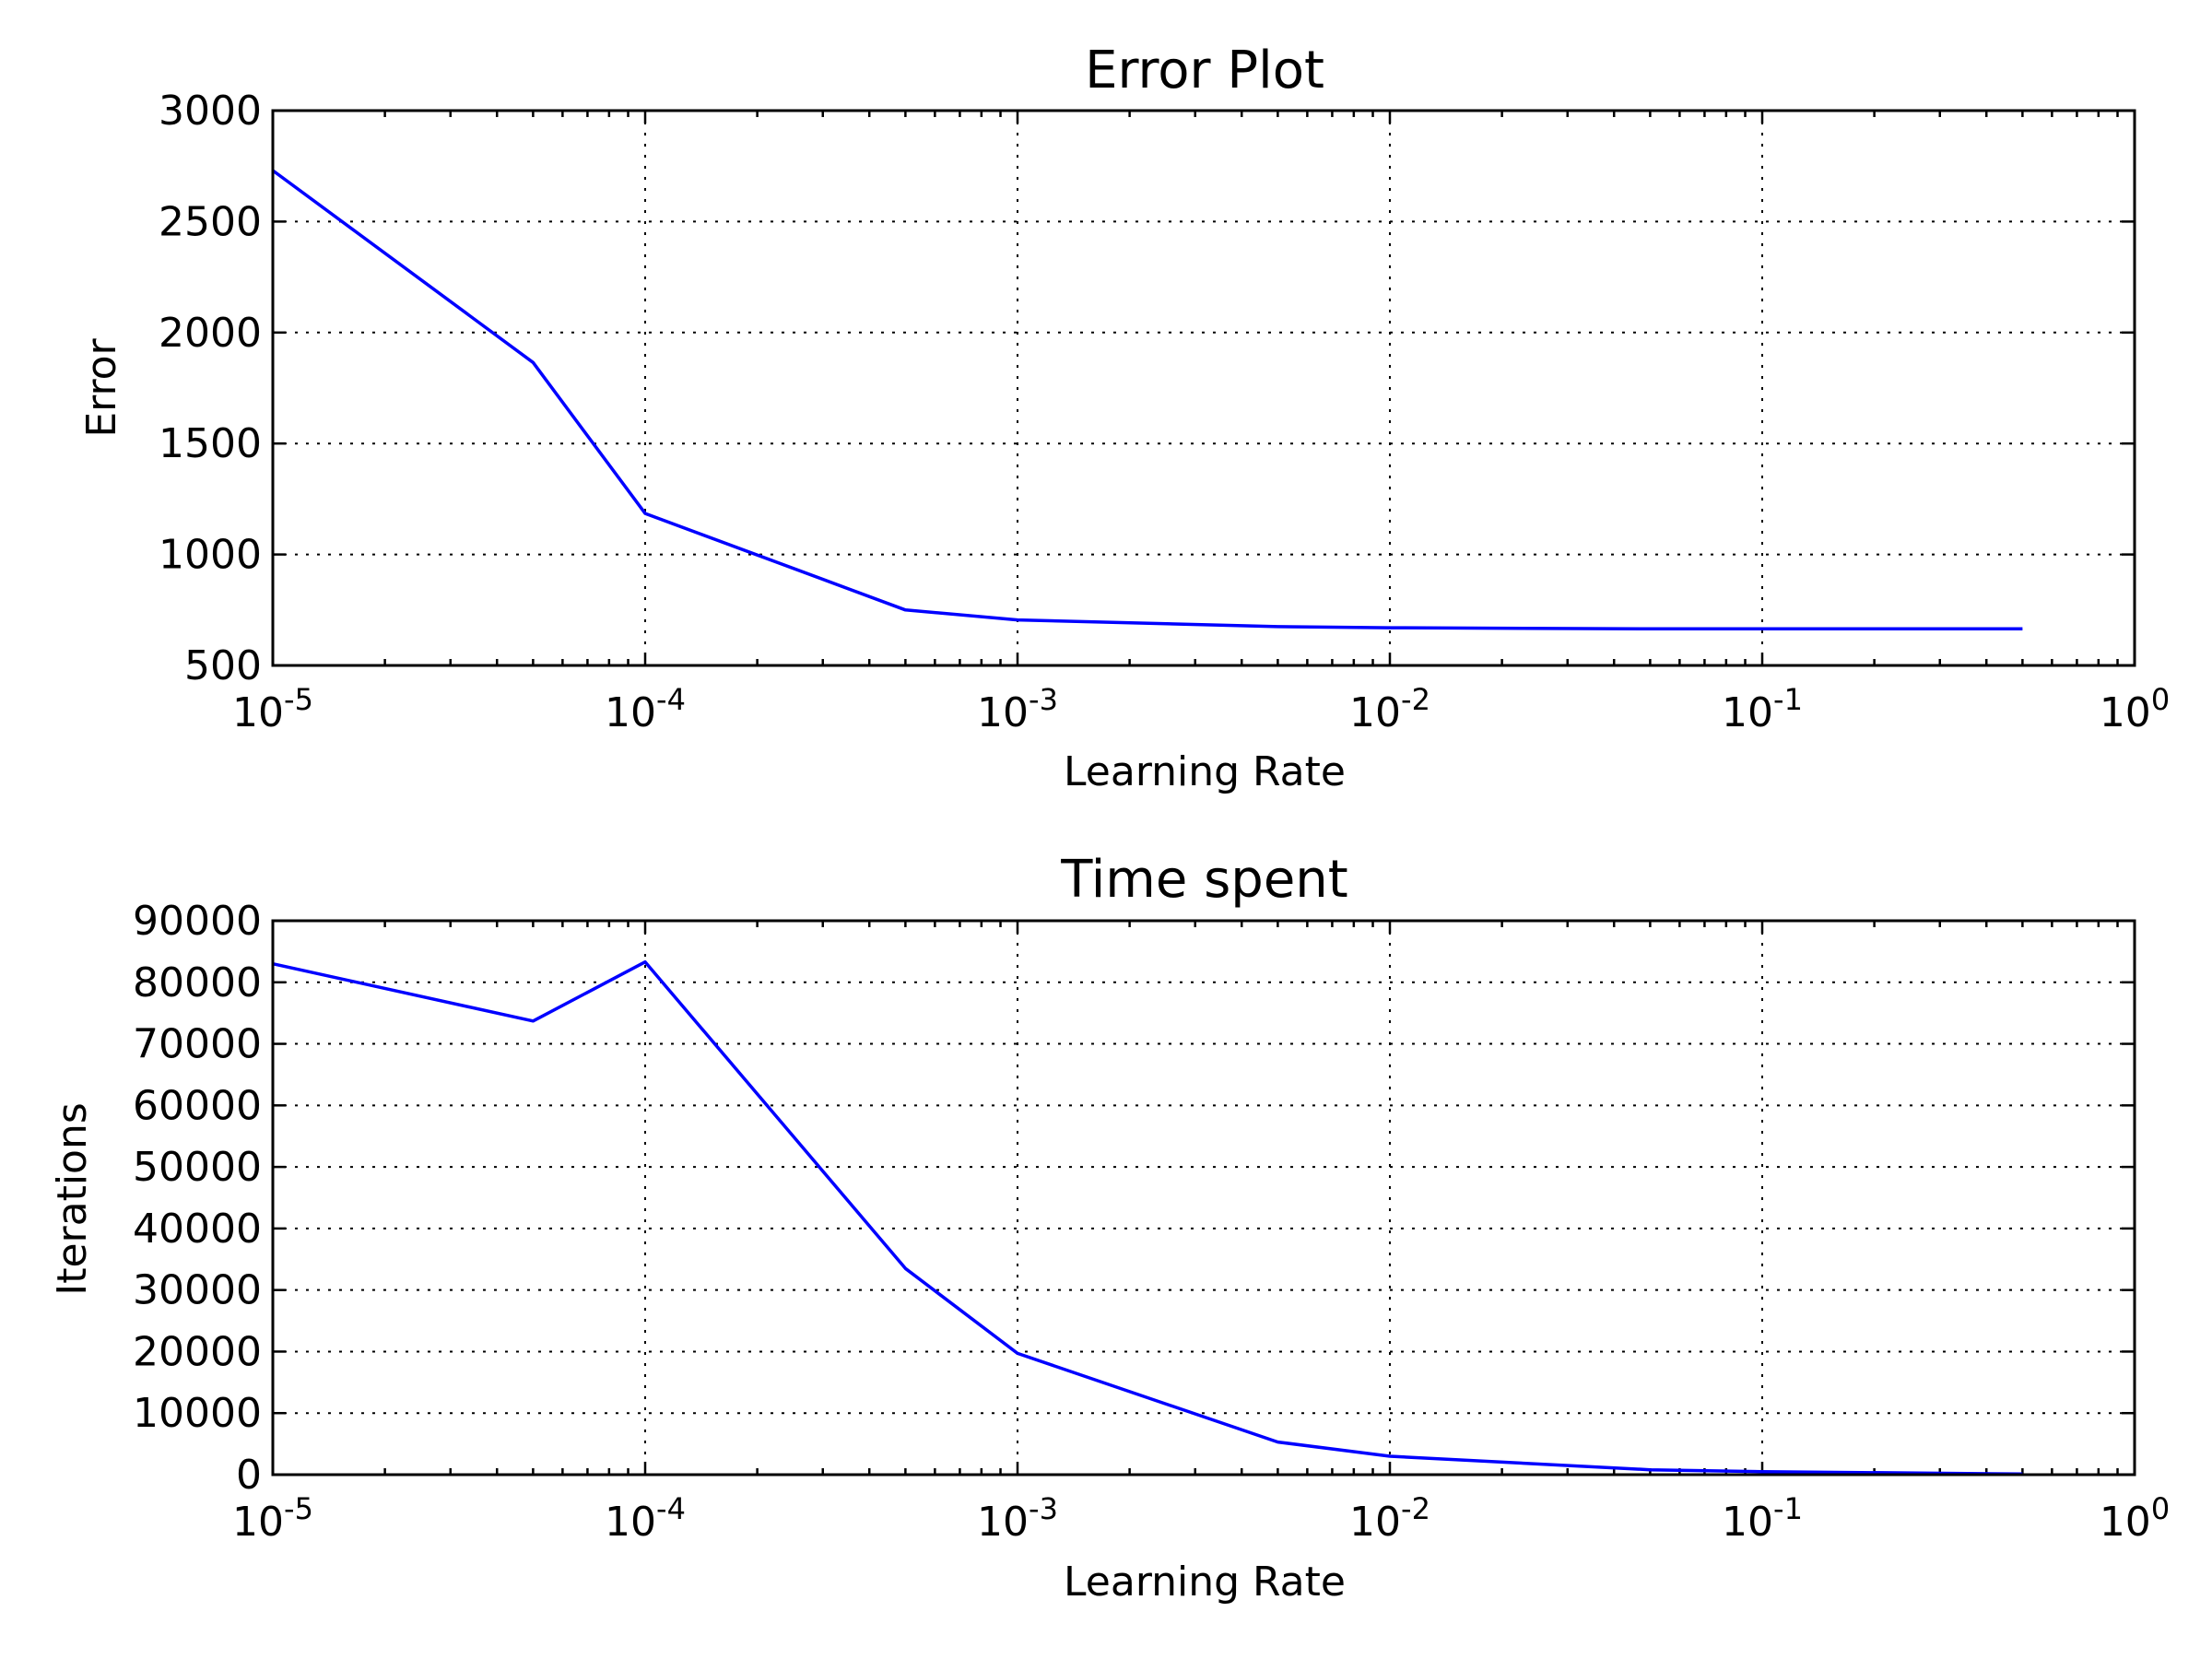  I want to click on error-plot-y-tick-label: 1500, so click(210, 443).